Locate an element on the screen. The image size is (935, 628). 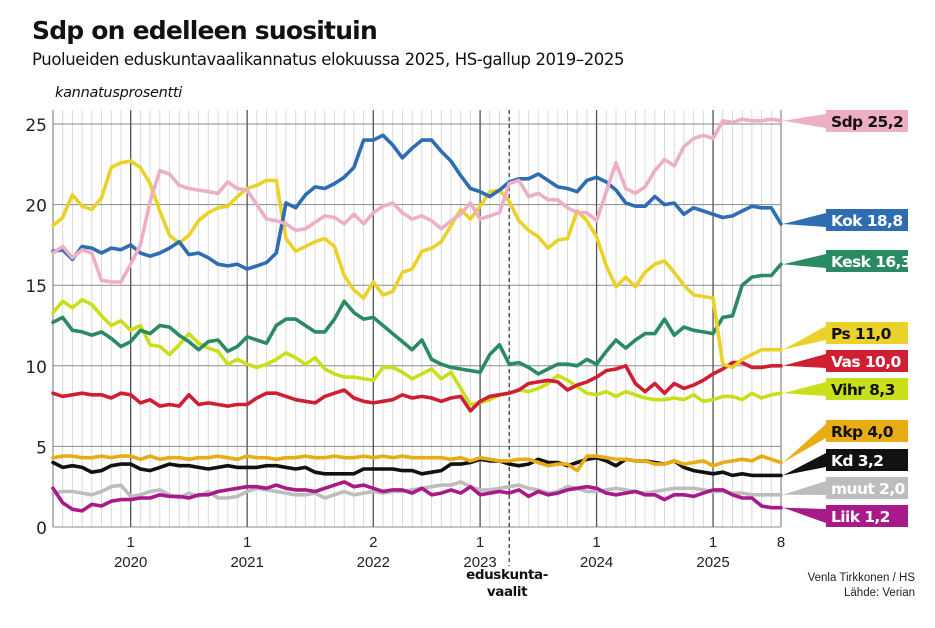
series-line-vas is located at coordinates (417, 386).